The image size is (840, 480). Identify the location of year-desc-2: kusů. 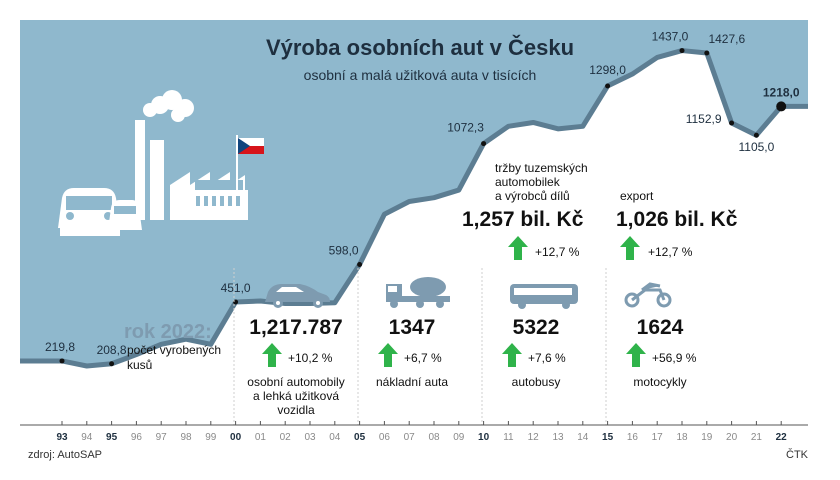
(139, 365).